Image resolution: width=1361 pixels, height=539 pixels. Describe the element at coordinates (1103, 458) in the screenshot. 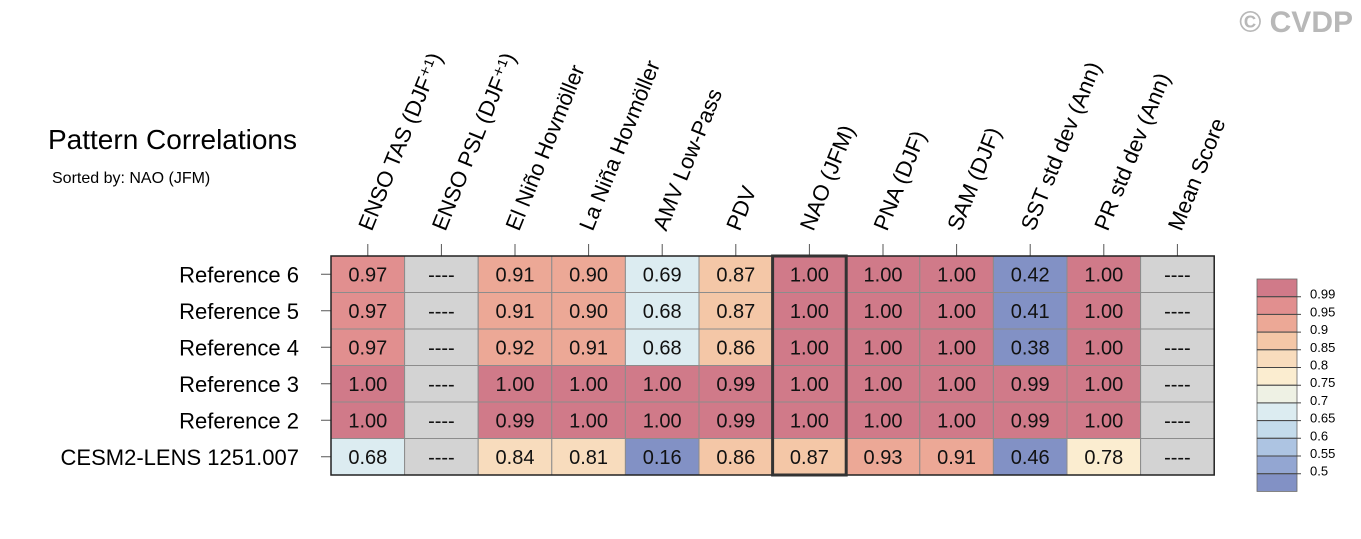

I see `cell-value-label: 0.78` at that location.